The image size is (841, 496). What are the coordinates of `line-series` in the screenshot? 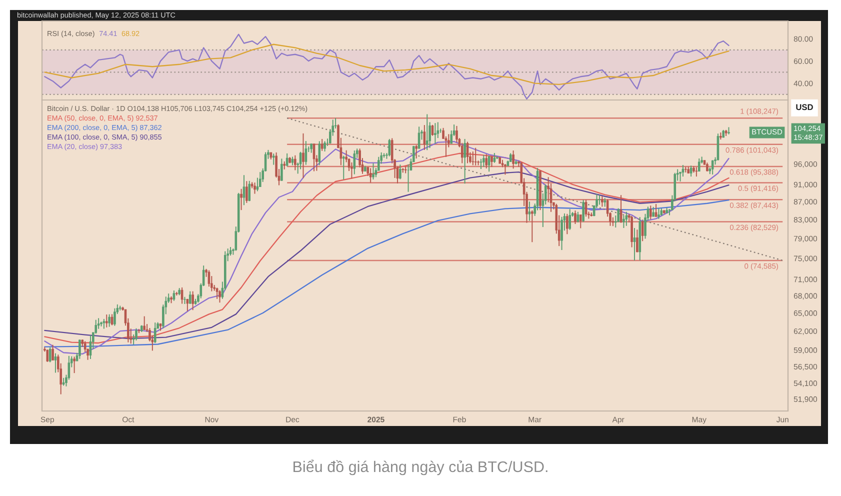 It's located at (387, 65).